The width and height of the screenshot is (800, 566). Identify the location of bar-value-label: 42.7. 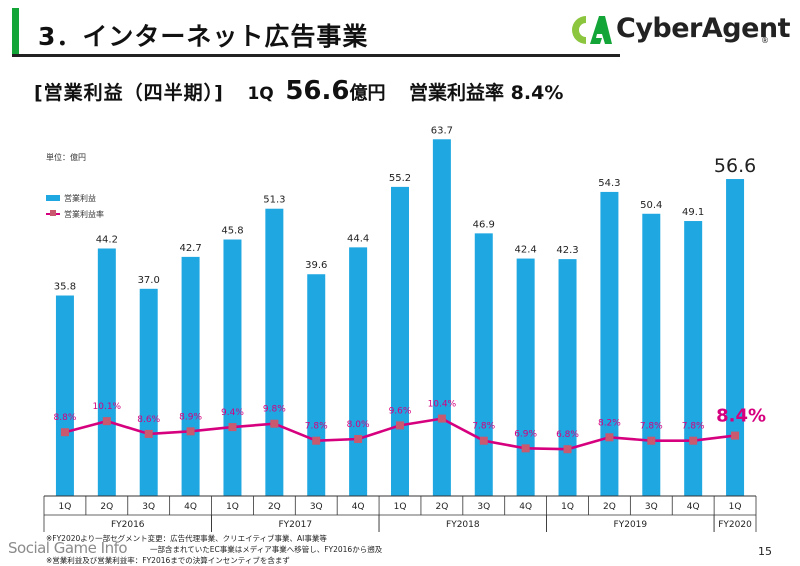
(190, 248).